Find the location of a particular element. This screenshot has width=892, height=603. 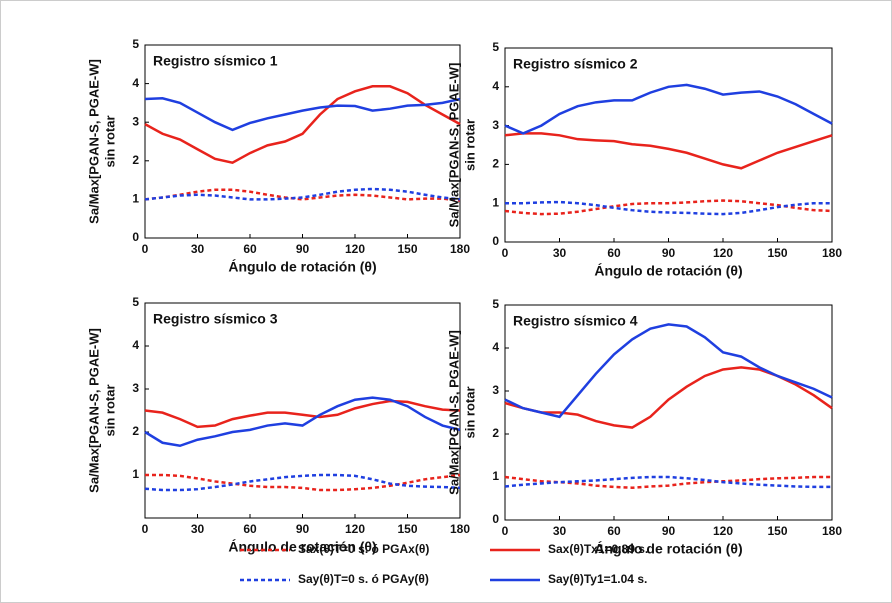

legend-label: Say(θ)Ty1=1.04 s. is located at coordinates (597, 579).